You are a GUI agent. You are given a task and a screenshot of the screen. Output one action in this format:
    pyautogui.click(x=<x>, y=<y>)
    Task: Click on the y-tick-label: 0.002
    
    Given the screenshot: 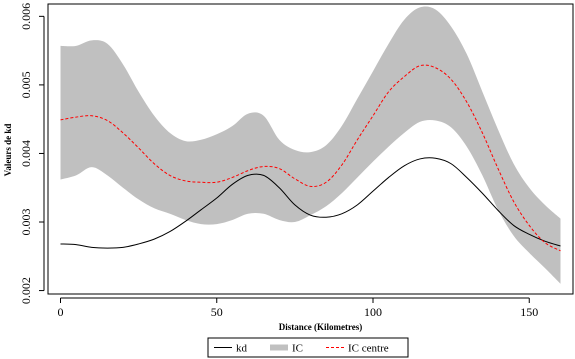 What is the action you would take?
    pyautogui.click(x=26, y=290)
    